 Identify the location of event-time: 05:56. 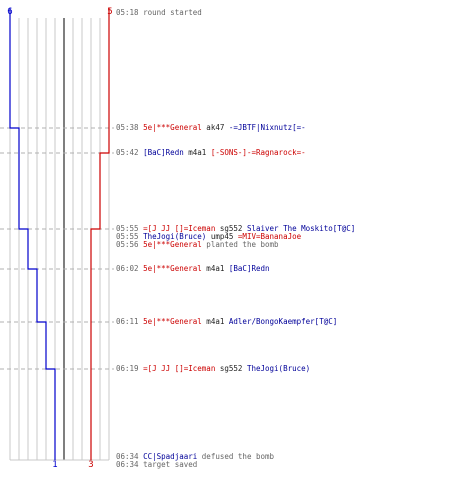
(130, 244).